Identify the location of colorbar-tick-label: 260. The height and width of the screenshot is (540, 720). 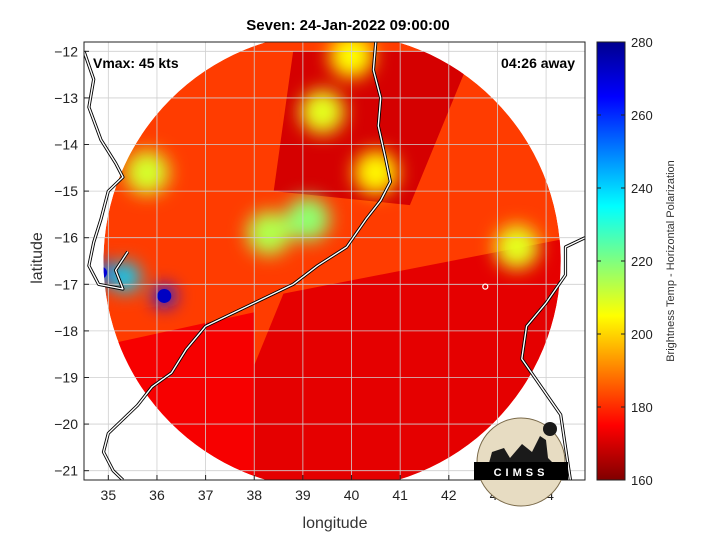
(642, 115).